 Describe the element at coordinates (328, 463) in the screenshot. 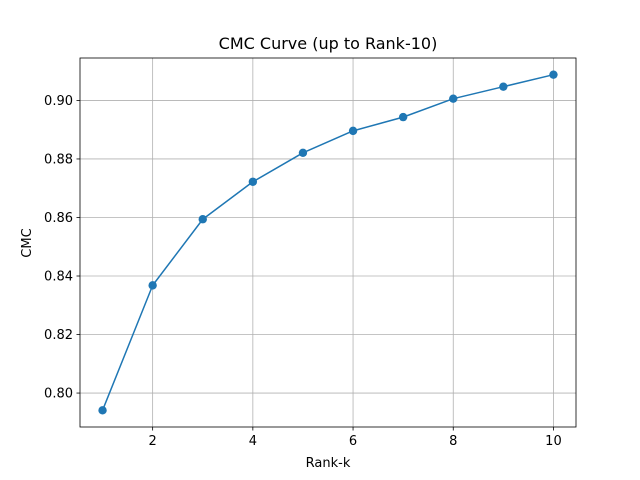

I see `x-axis-label: Rank-k` at that location.